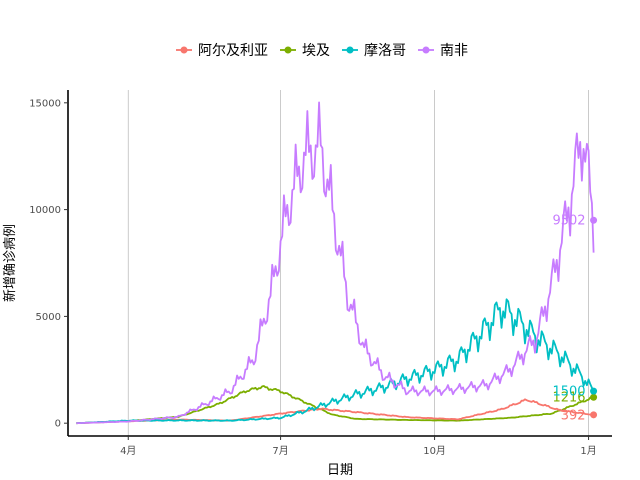 The width and height of the screenshot is (640, 480). Describe the element at coordinates (568, 398) in the screenshot. I see `series-end-label: 1216` at that location.